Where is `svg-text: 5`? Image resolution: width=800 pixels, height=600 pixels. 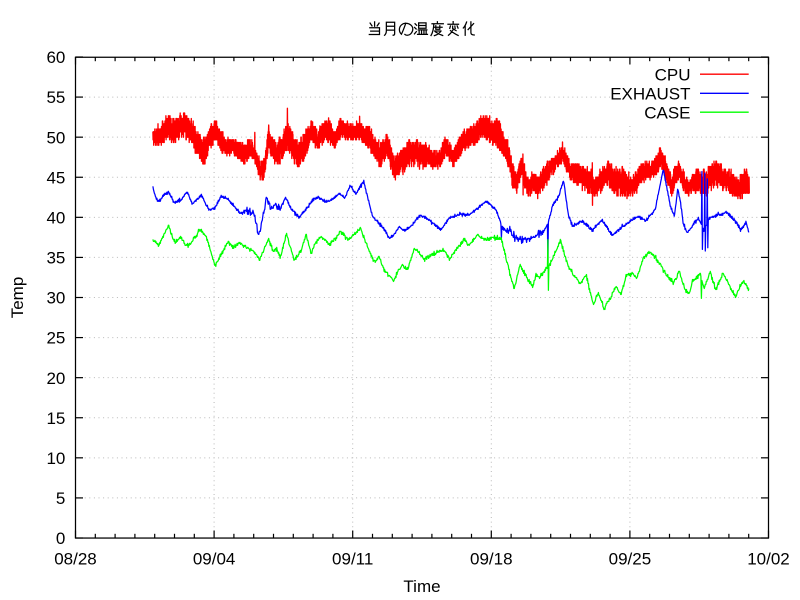
svg-text: 5 is located at coordinates (60, 498).